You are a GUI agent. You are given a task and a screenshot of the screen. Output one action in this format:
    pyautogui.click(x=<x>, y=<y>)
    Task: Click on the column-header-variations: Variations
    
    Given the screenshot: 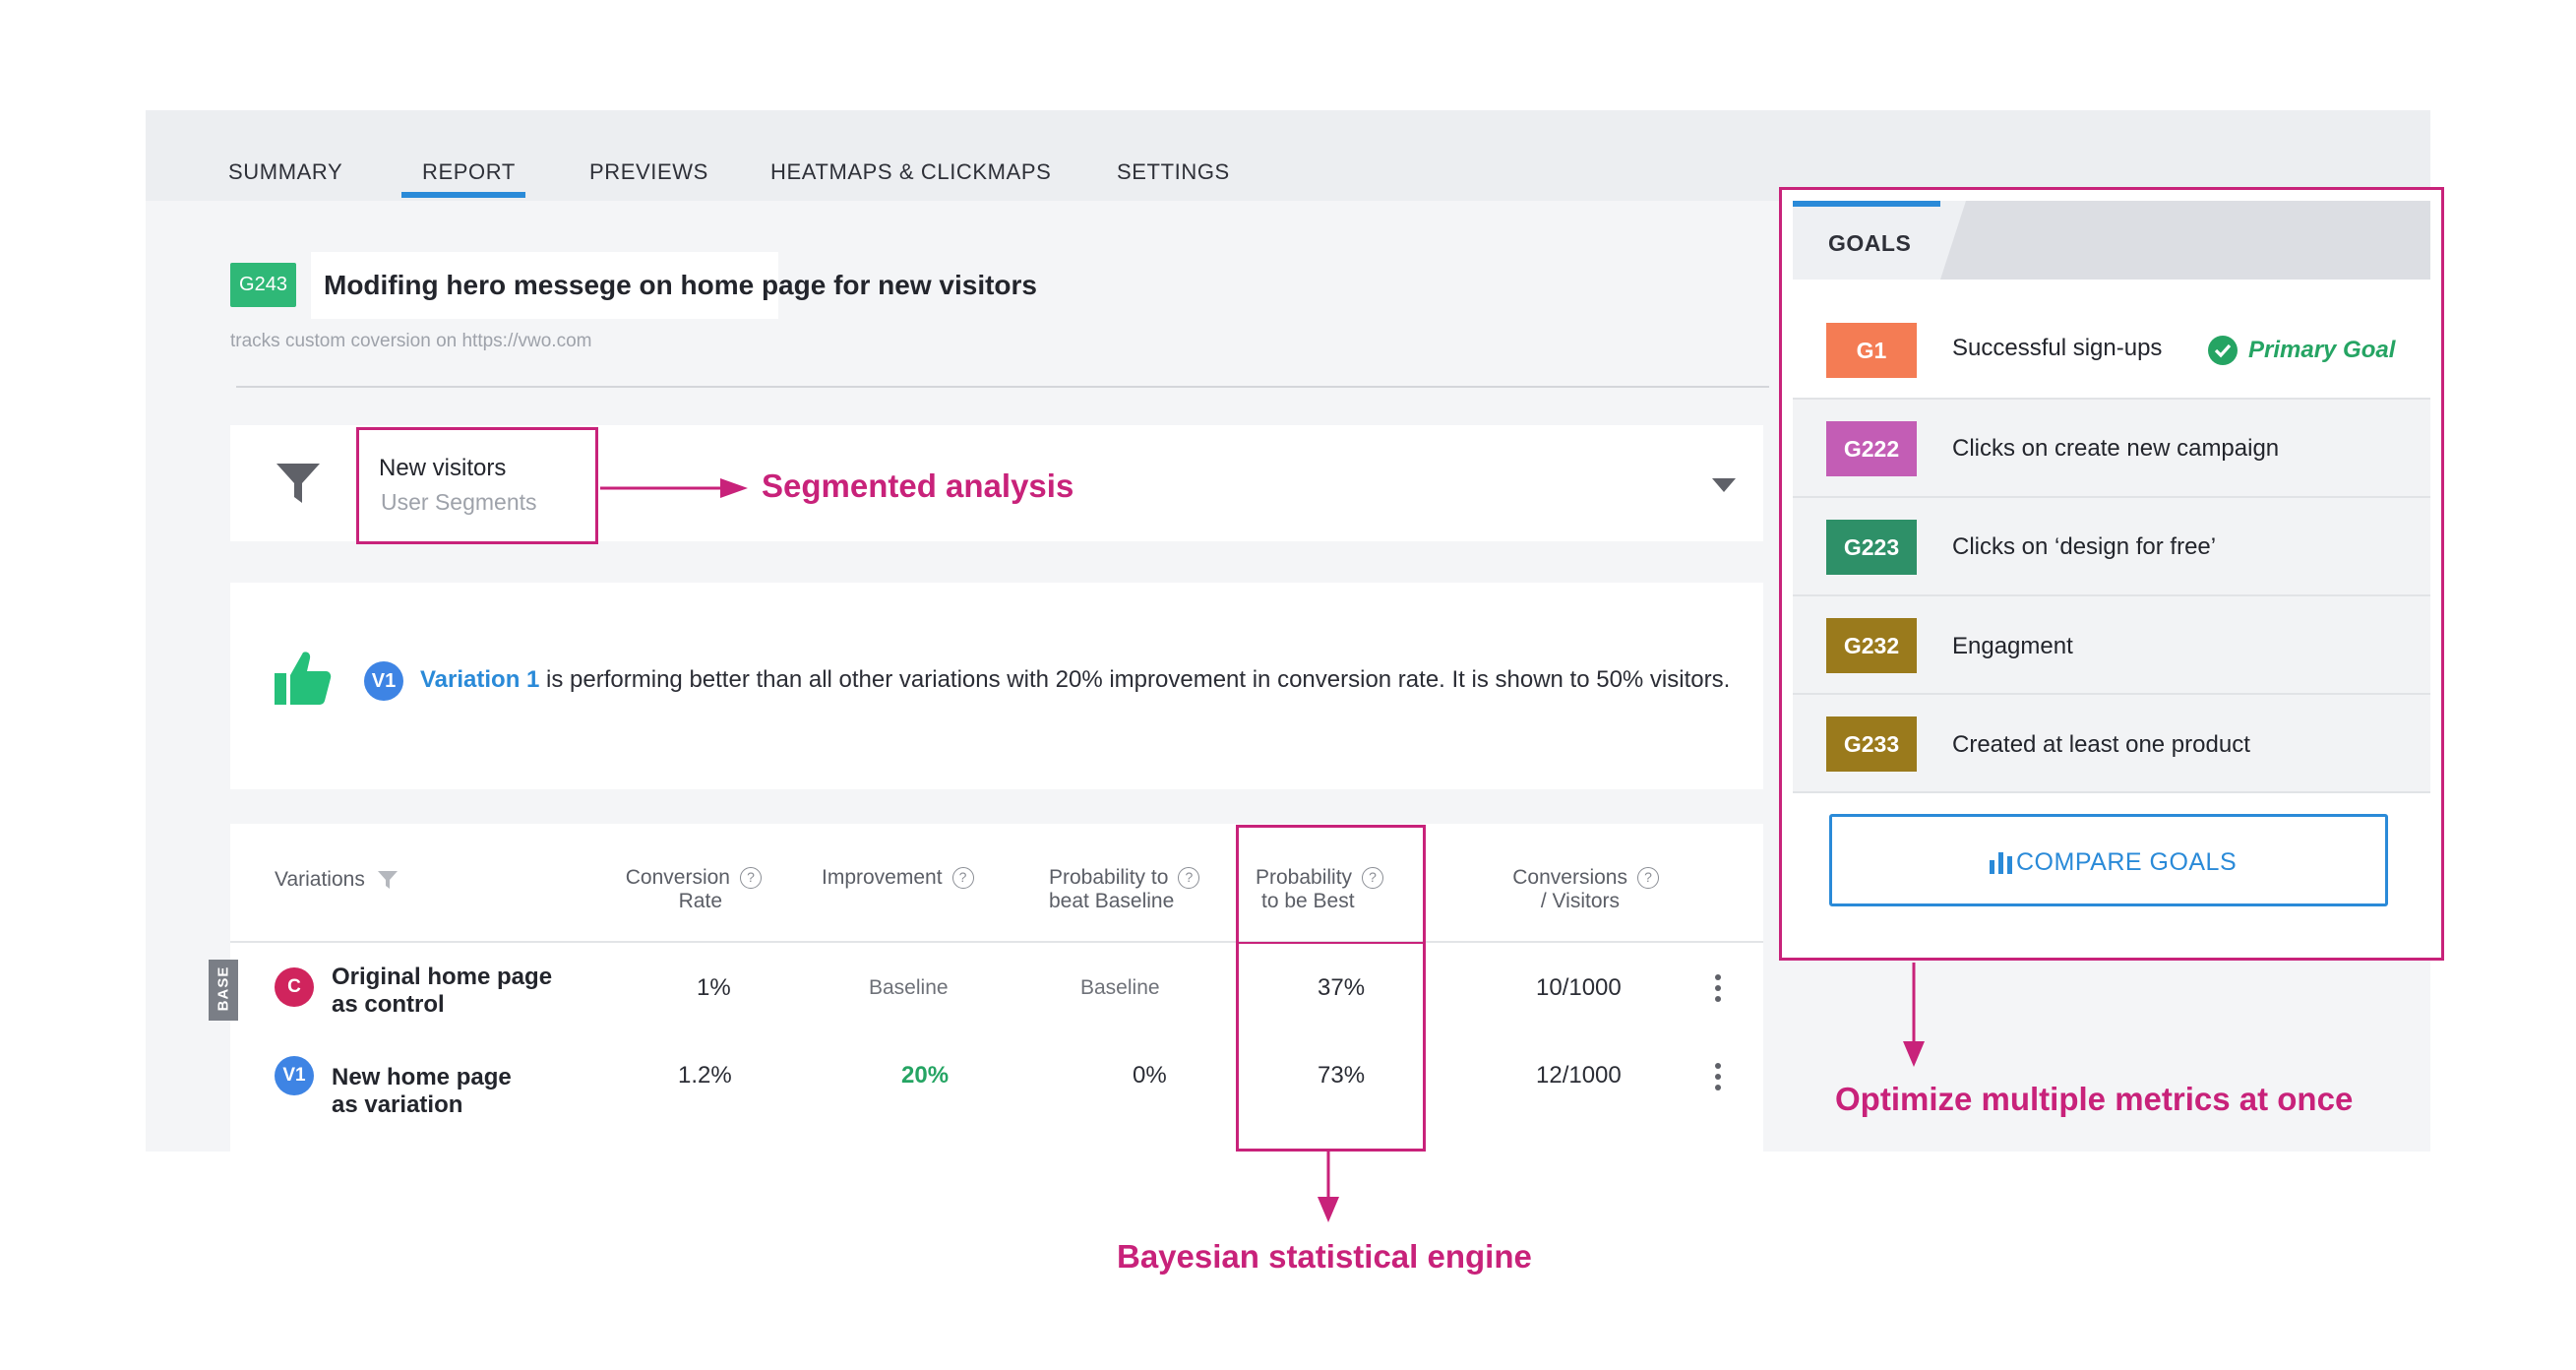 What is the action you would take?
    pyautogui.click(x=337, y=880)
    